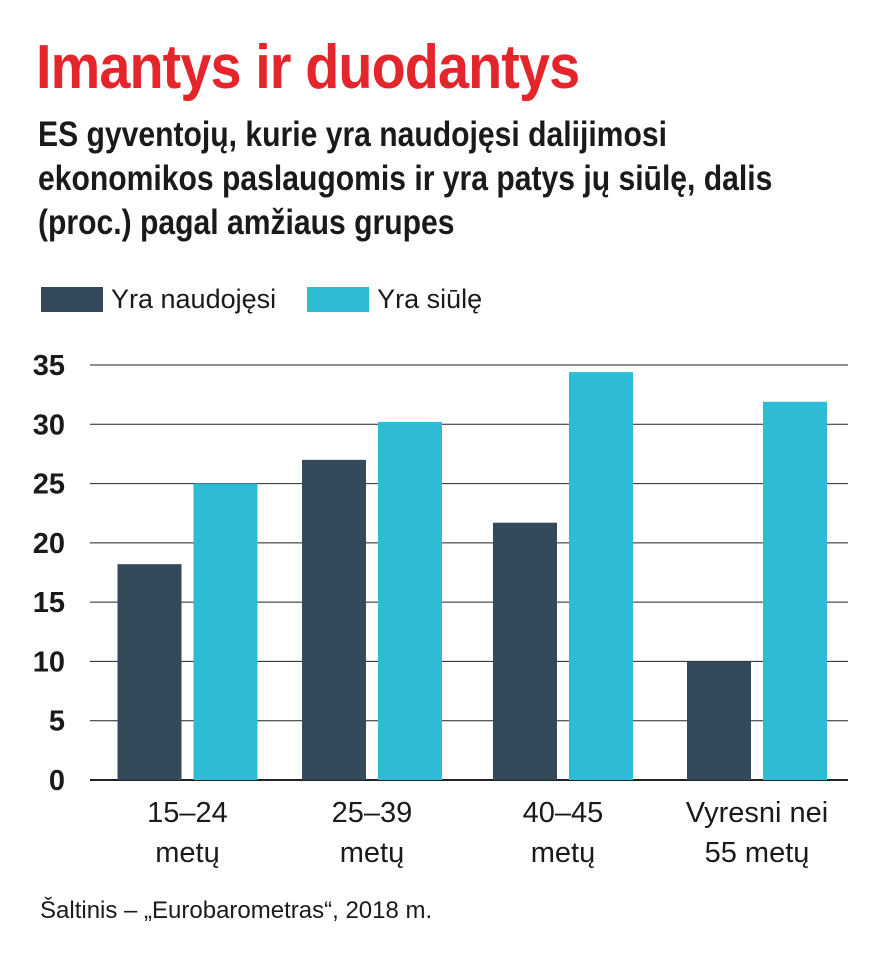 Image resolution: width=895 pixels, height=971 pixels. Describe the element at coordinates (187, 813) in the screenshot. I see `x-tick-label: 15–24` at that location.